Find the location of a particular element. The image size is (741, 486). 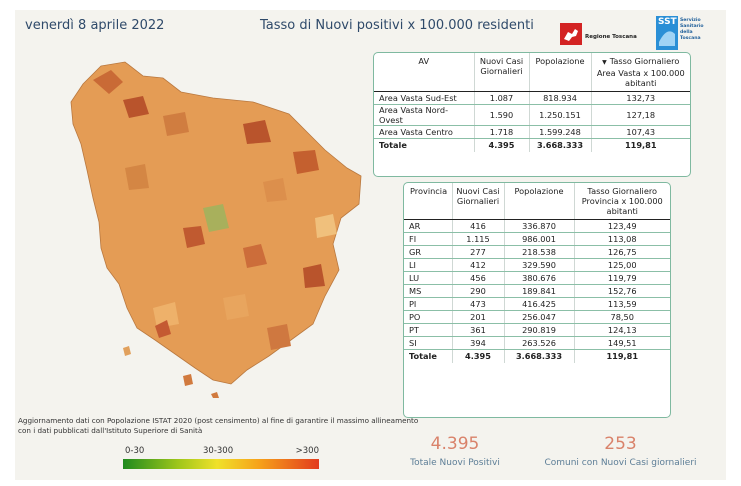

av-rate: 107,43 is located at coordinates (640, 132).